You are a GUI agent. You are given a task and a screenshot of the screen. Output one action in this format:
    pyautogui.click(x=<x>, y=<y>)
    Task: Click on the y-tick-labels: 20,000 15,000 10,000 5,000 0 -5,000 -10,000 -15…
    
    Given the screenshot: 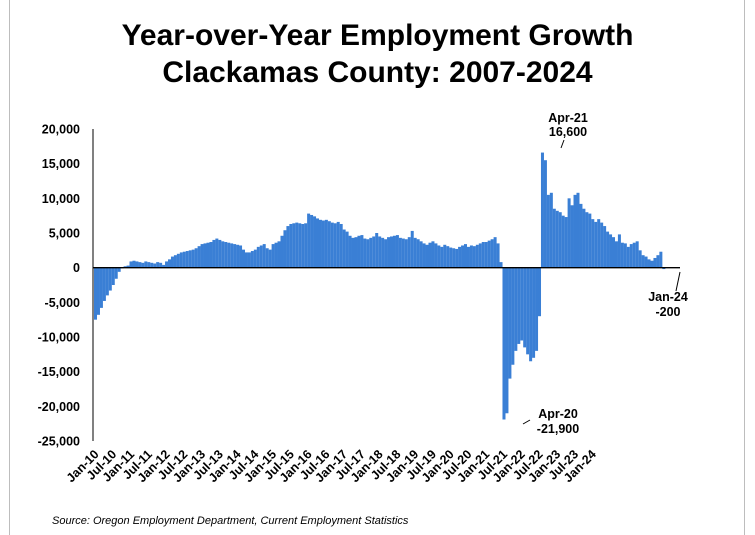 What is the action you would take?
    pyautogui.click(x=59, y=286)
    